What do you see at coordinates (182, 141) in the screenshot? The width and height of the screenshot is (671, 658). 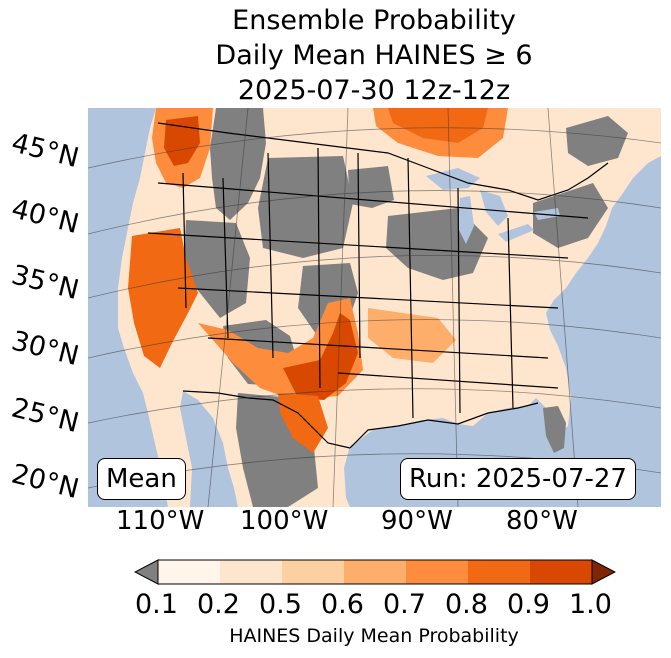 I see `prob-area-northwest-core` at bounding box center [182, 141].